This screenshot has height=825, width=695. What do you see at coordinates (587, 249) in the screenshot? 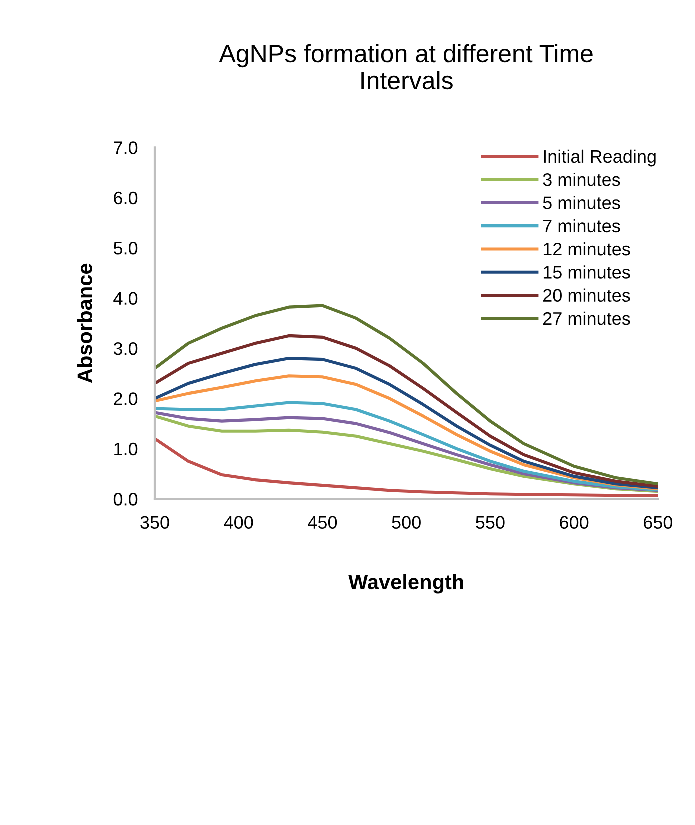
I see `legend-label: 12 minutes` at bounding box center [587, 249].